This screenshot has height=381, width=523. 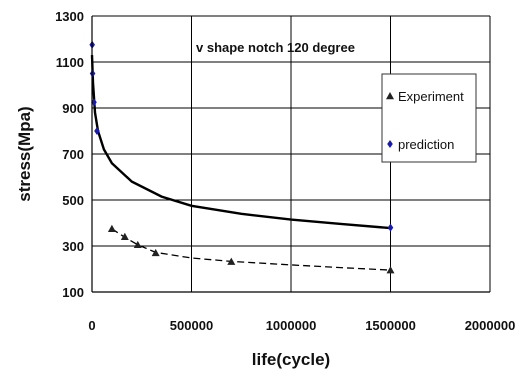 What do you see at coordinates (70, 62) in the screenshot?
I see `y-tick-label: 1100` at bounding box center [70, 62].